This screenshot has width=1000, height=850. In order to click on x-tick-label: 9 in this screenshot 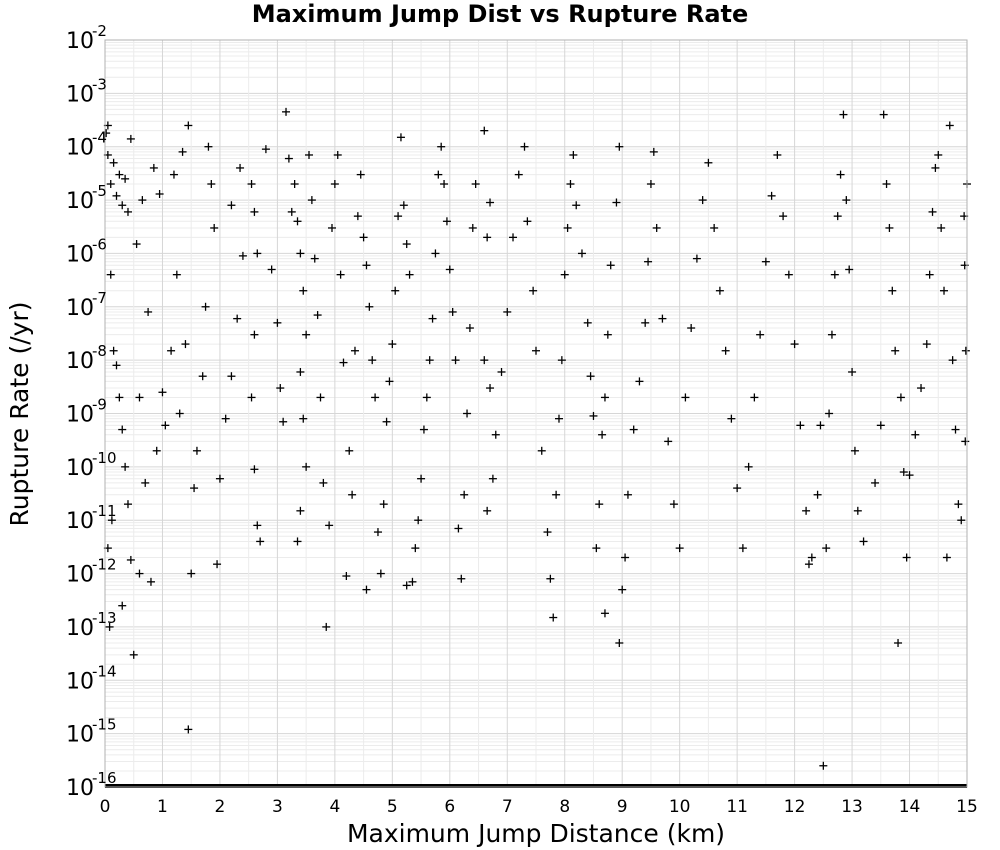, I will do `click(622, 807)`.